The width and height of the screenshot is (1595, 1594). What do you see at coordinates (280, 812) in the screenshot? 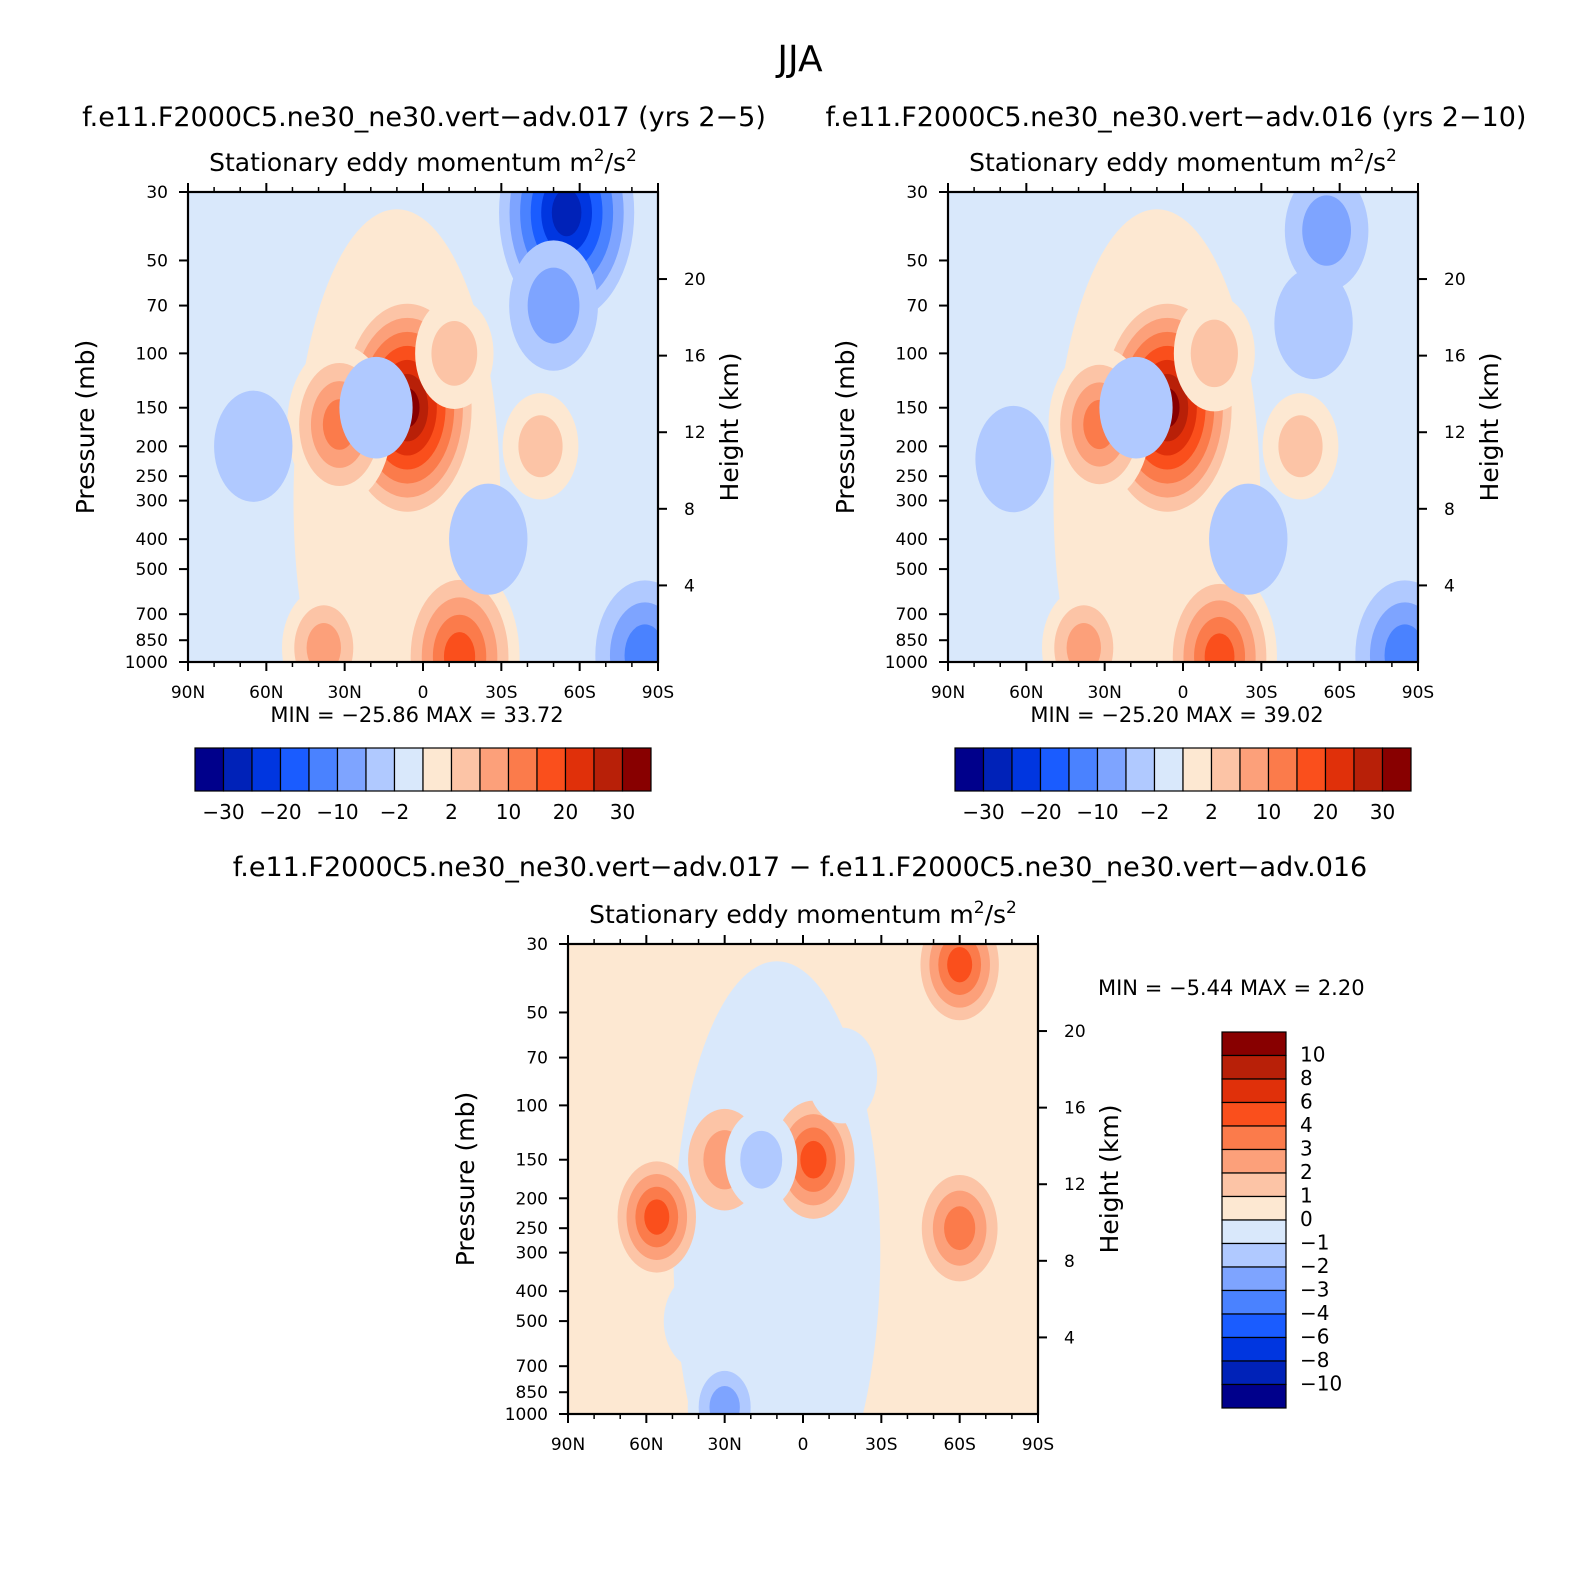
I see `colorbar-label: −20` at bounding box center [280, 812].